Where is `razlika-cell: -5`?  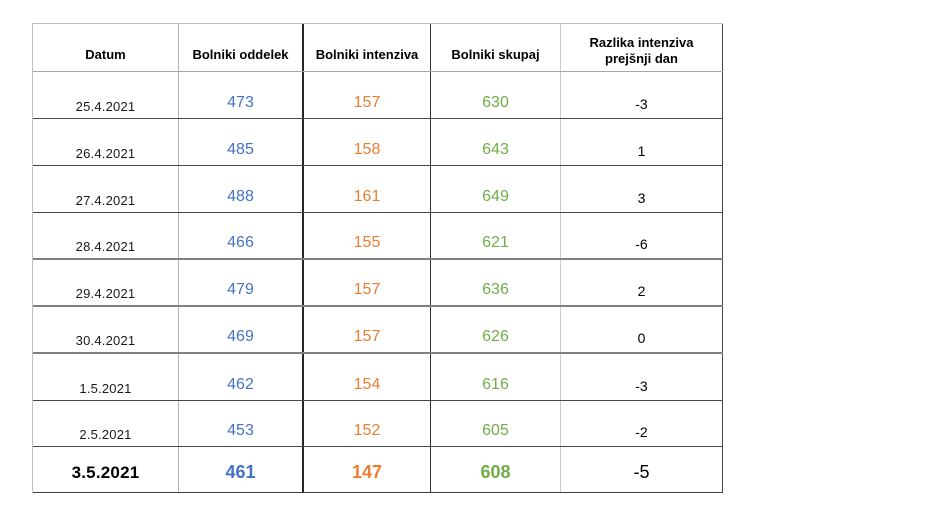 razlika-cell: -5 is located at coordinates (642, 469).